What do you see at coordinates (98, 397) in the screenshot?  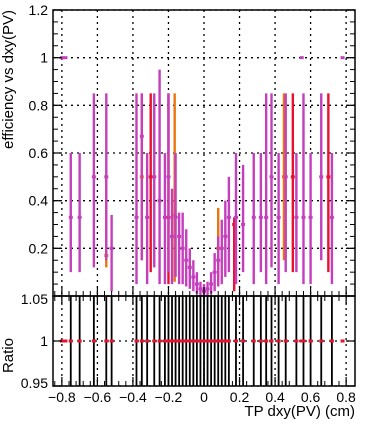 I see `x-tick-label: −0.6` at bounding box center [98, 397].